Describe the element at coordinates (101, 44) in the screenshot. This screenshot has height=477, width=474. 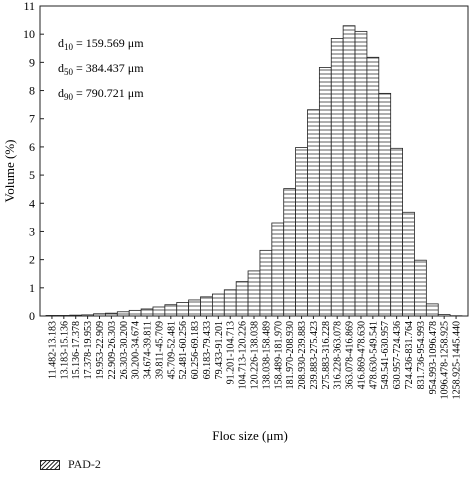
I see `stat-annotation: d10 = 159.569 μm` at that location.